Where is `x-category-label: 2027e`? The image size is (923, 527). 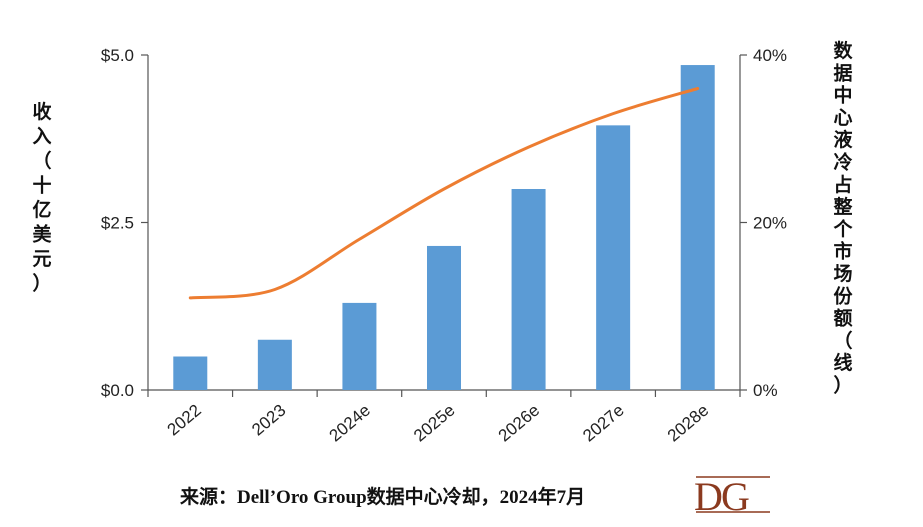
x-category-label: 2027e is located at coordinates (603, 423).